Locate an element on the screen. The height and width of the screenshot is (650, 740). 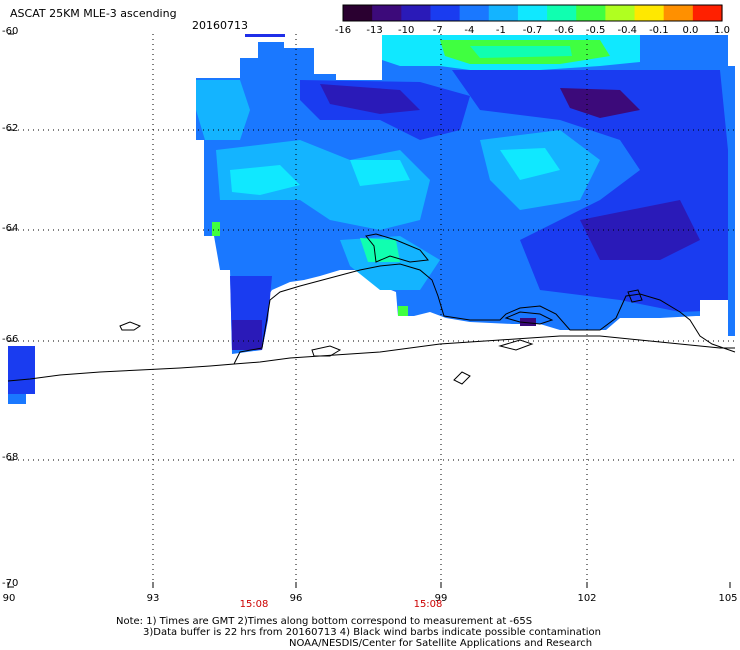
colorbar-tick-label: -4 is located at coordinates (469, 30).